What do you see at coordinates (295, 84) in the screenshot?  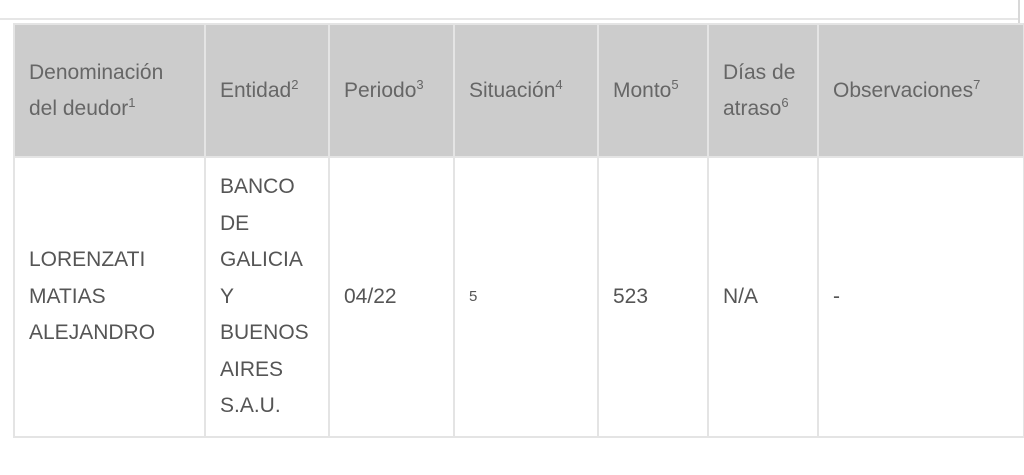 I see `footnote-ref: 2` at bounding box center [295, 84].